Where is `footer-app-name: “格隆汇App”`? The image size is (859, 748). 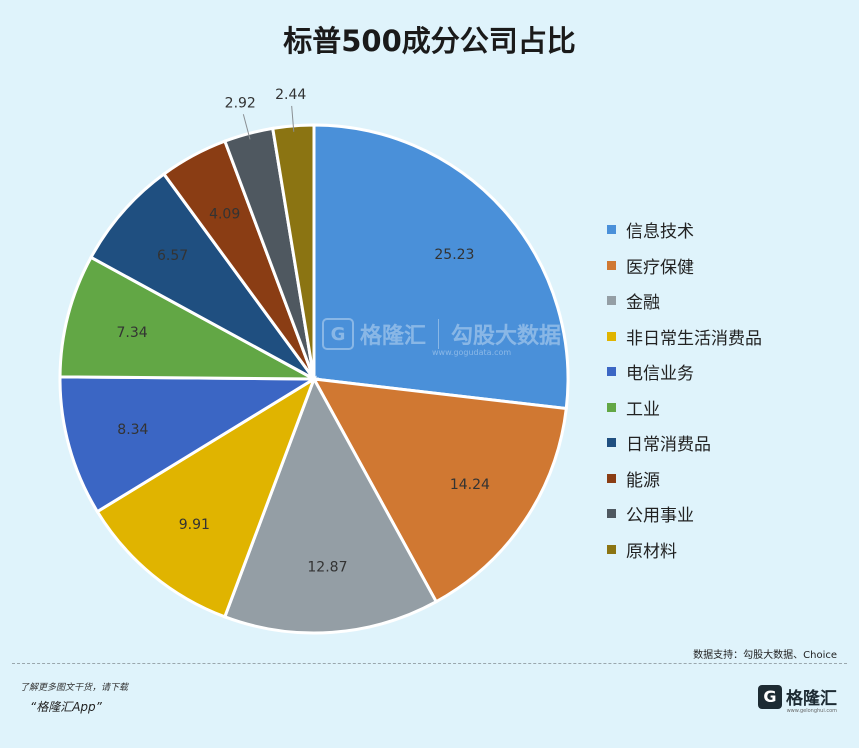 footer-app-name: “格隆汇App” is located at coordinates (66, 707).